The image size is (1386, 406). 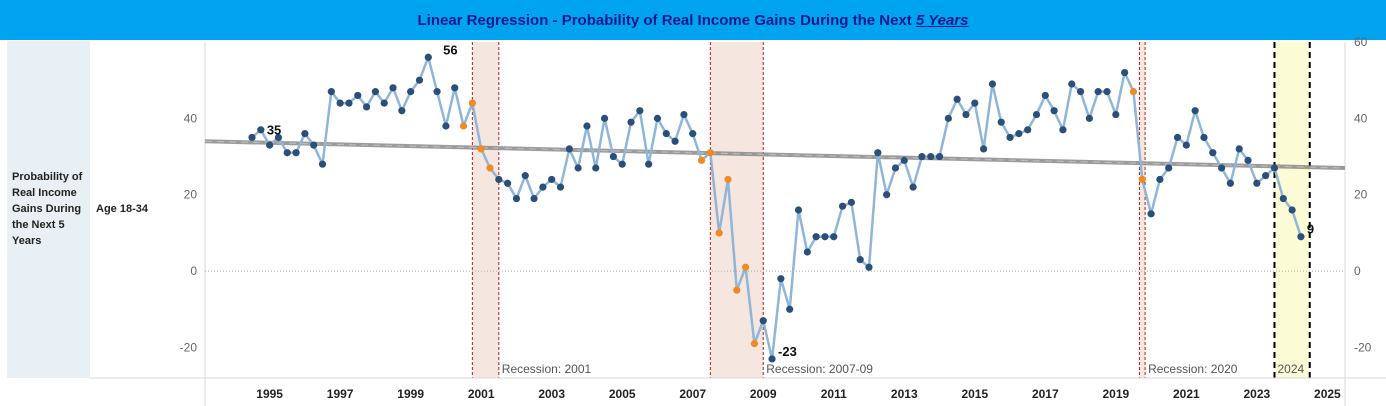 What do you see at coordinates (904, 394) in the screenshot?
I see `x-tick-label: 2013` at bounding box center [904, 394].